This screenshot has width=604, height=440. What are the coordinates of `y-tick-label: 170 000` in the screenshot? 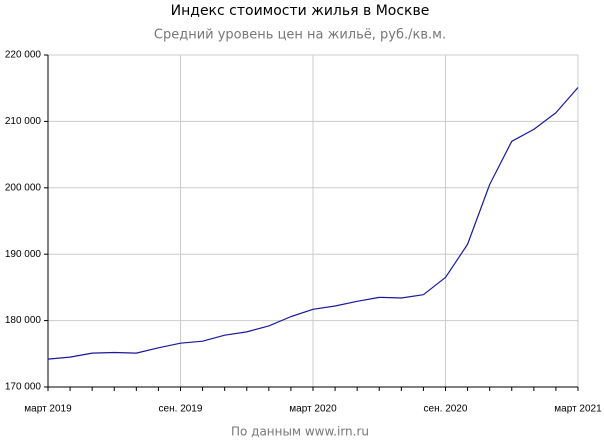 It's located at (23, 387).